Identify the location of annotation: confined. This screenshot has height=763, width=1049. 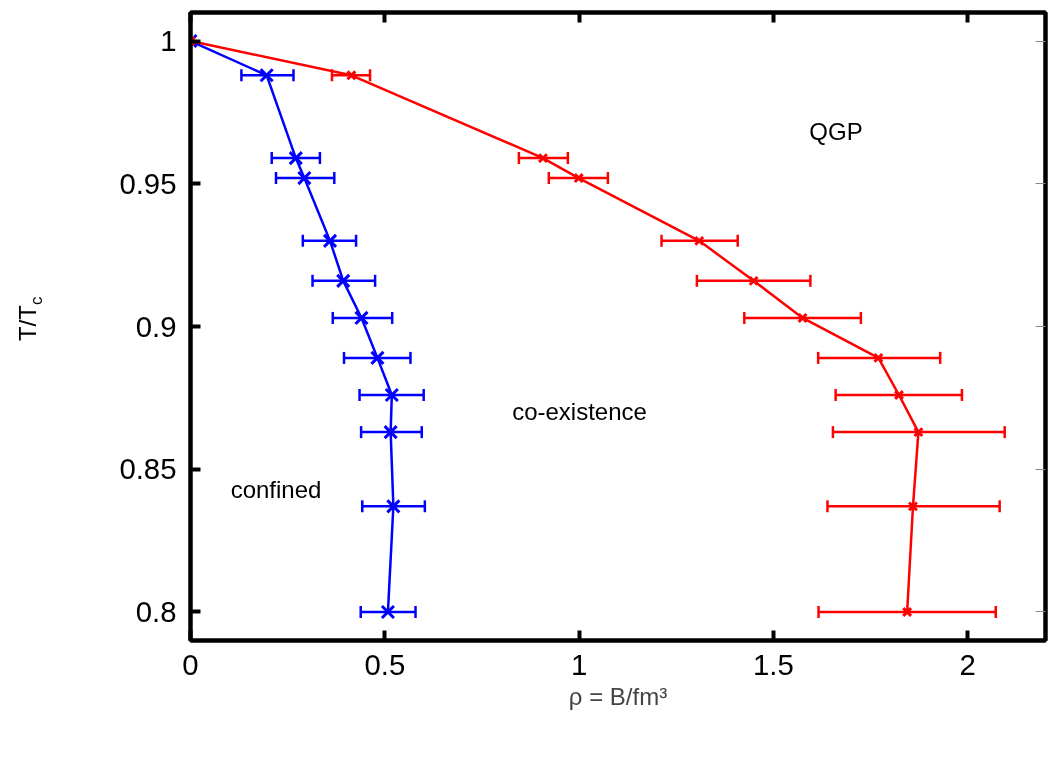
(276, 490).